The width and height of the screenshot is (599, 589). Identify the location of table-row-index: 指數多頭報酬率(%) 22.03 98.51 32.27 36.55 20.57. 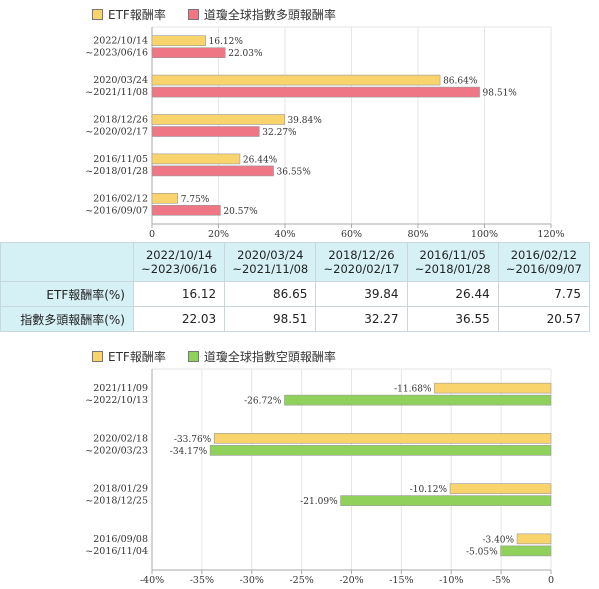
(295, 319).